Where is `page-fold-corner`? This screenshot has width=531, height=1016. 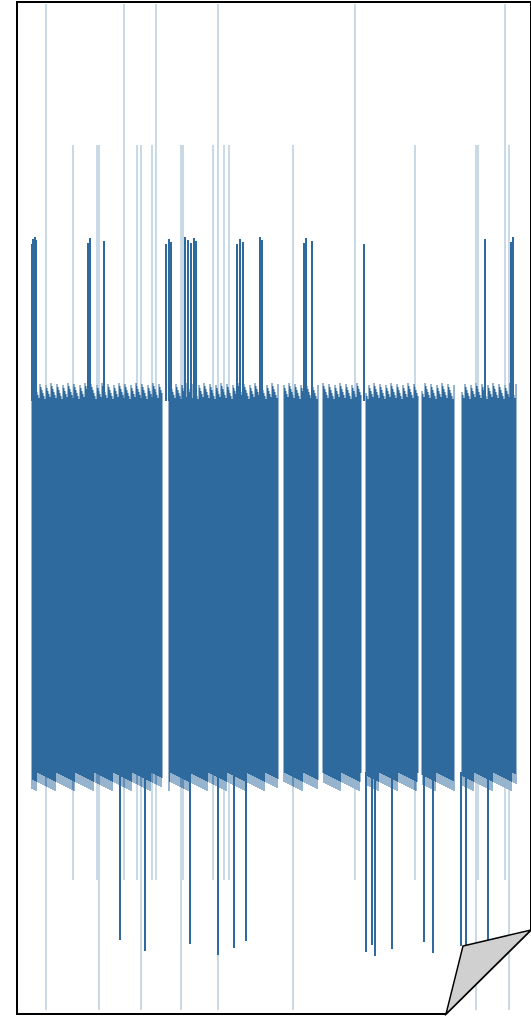 page-fold-corner is located at coordinates (487, 972).